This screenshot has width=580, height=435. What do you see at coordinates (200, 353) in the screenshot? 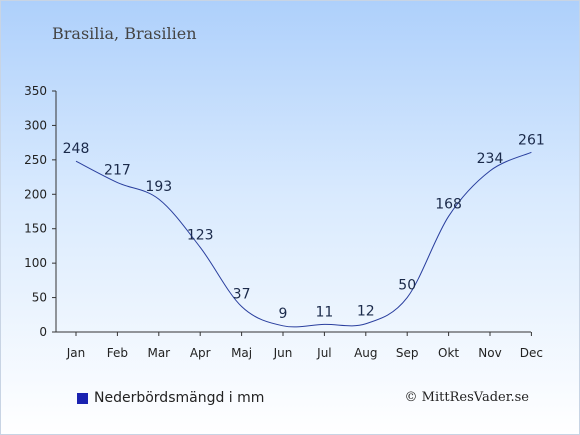
I see `x-tick-label: Apr` at bounding box center [200, 353].